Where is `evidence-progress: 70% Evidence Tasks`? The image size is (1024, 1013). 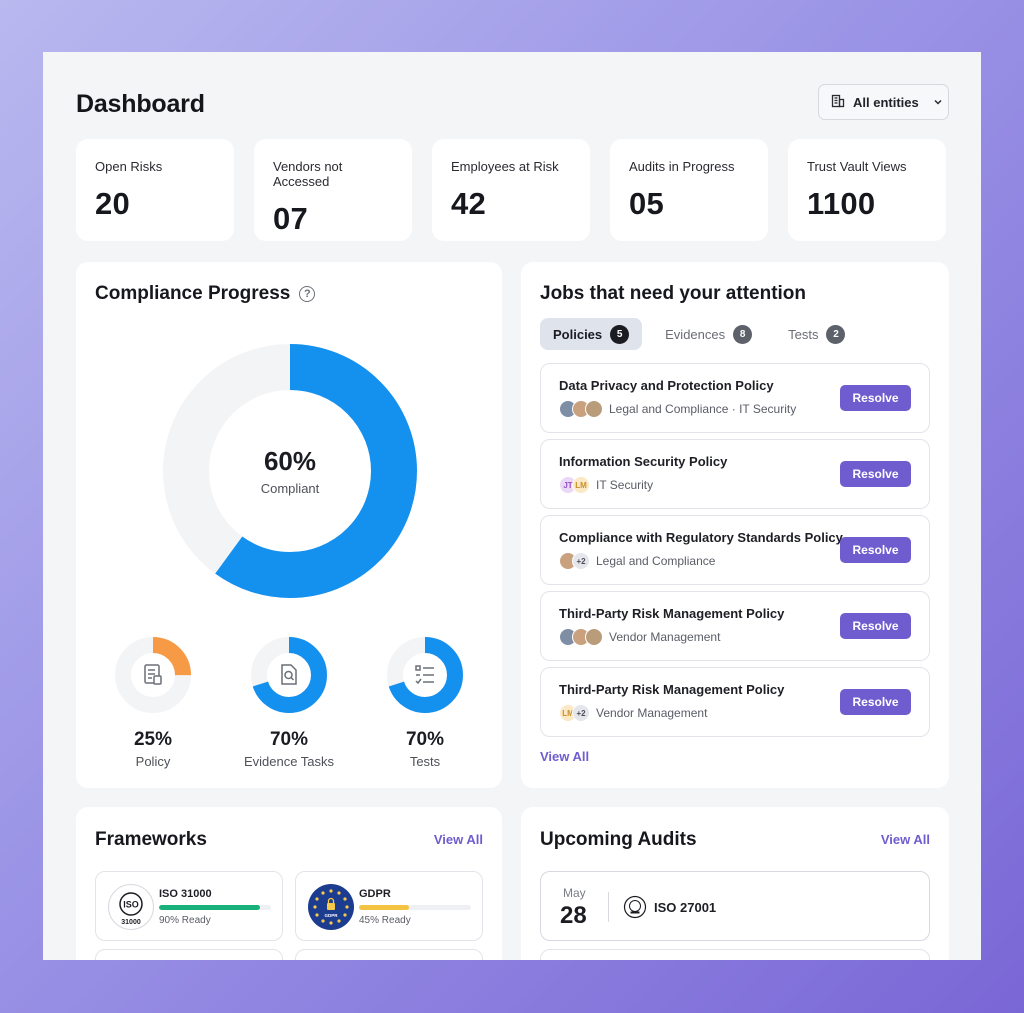 evidence-progress: 70% Evidence Tasks is located at coordinates (289, 702).